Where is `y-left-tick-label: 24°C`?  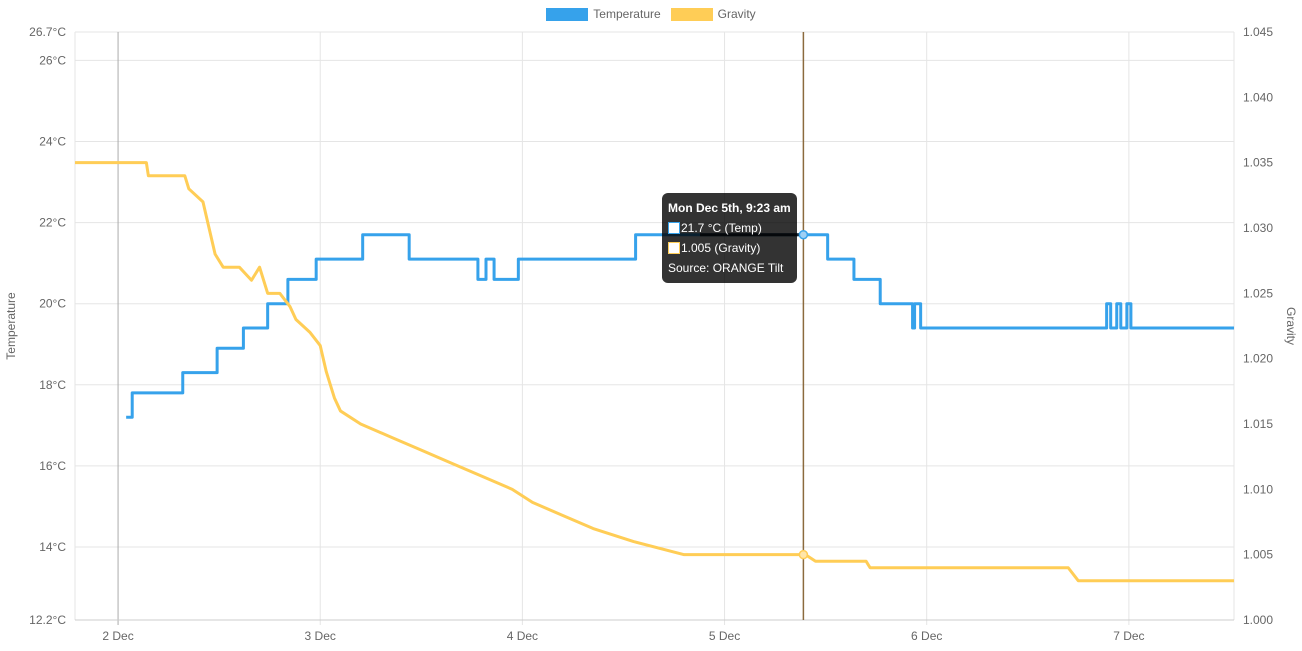
y-left-tick-label: 24°C is located at coordinates (52, 141).